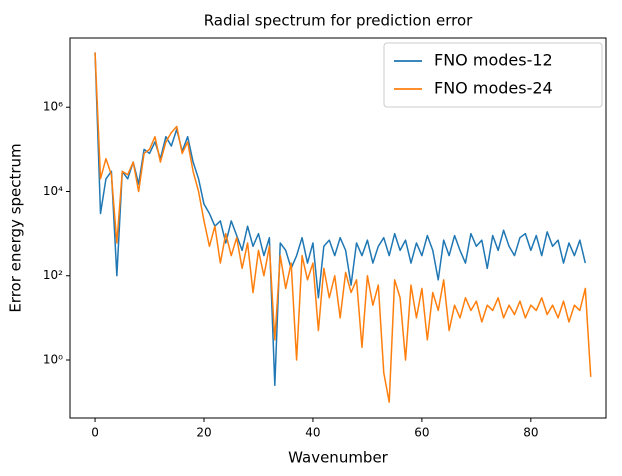 The height and width of the screenshot is (476, 622). I want to click on x-axis-label: Wavenumber, so click(338, 458).